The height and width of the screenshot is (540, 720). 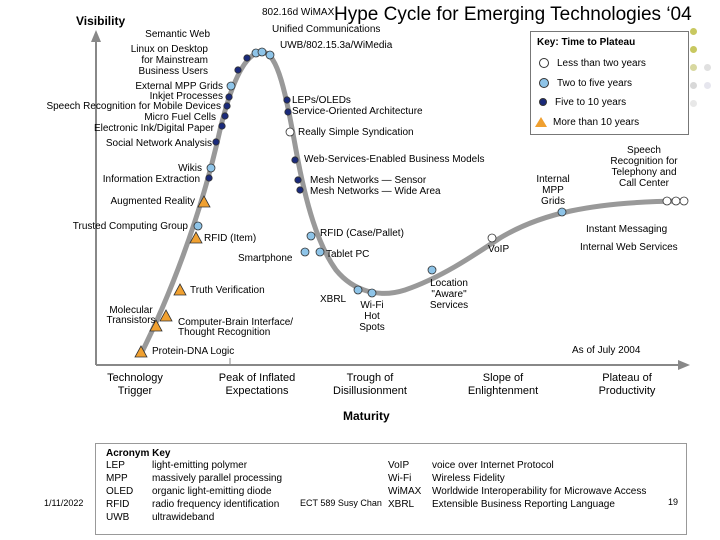 What do you see at coordinates (225, 116) in the screenshot?
I see `tech-marker-micro-fuel-cells` at bounding box center [225, 116].